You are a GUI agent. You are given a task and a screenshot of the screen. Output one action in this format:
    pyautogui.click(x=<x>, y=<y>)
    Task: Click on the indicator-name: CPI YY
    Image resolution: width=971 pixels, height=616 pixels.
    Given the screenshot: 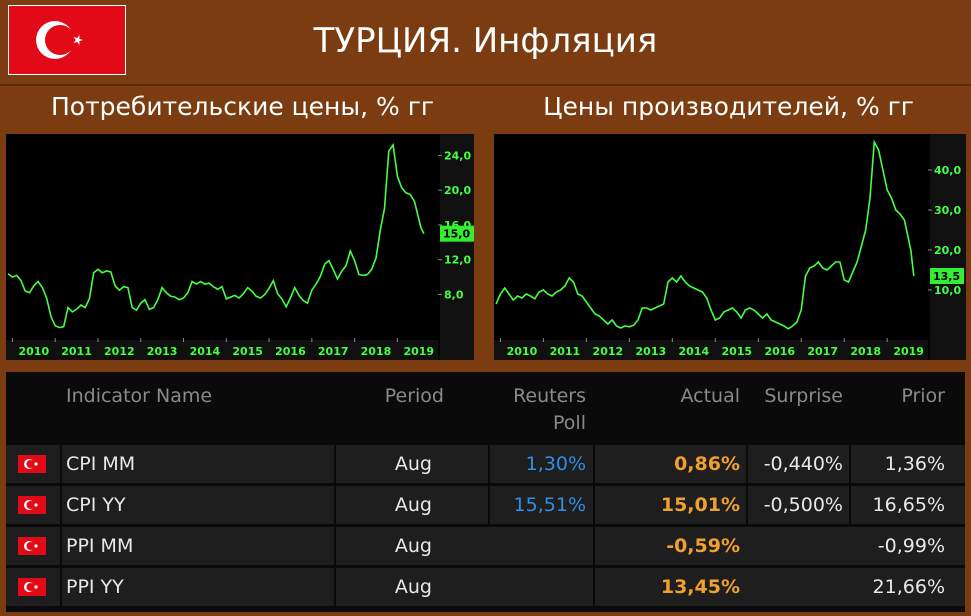 What is the action you would take?
    pyautogui.click(x=96, y=505)
    